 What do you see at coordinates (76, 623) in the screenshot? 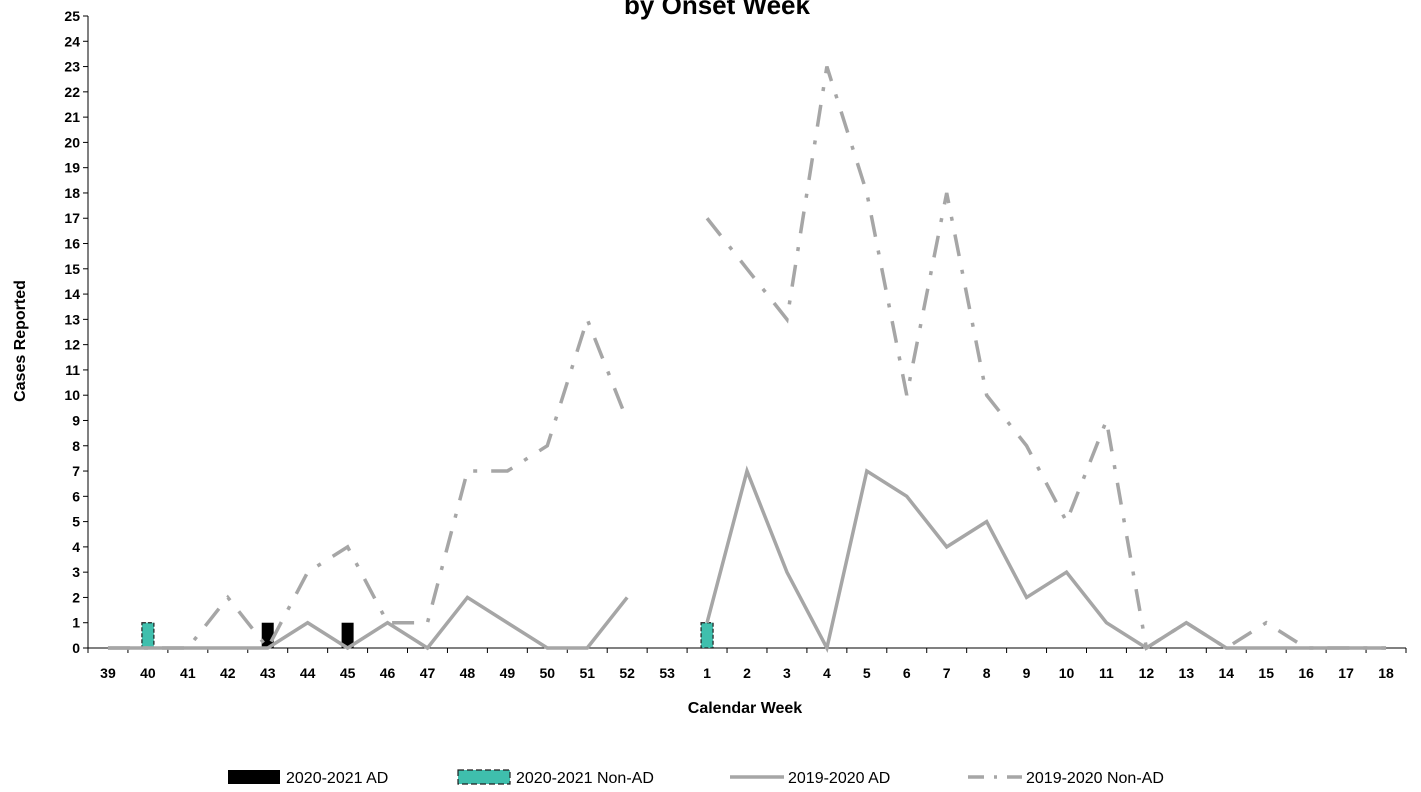
I see `y-tick-label: 1` at bounding box center [76, 623].